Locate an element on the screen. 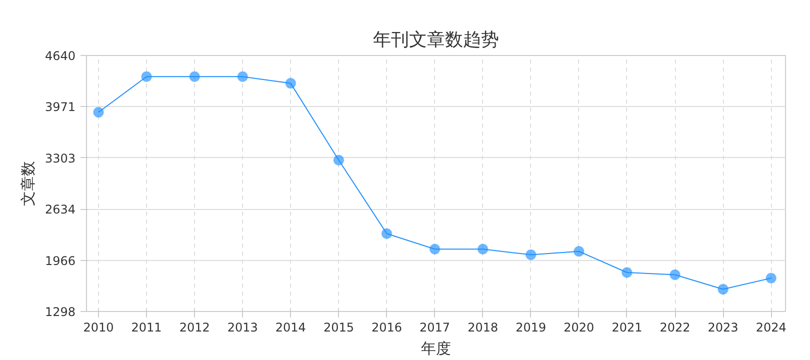  x-tick-label: 2014 is located at coordinates (290, 327).